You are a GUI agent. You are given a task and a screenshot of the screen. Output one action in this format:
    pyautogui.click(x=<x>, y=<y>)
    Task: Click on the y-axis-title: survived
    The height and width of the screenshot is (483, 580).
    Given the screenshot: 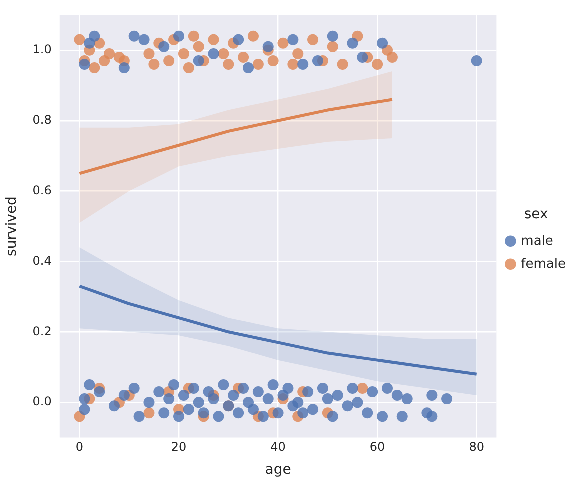 What is the action you would take?
    pyautogui.click(x=12, y=226)
    